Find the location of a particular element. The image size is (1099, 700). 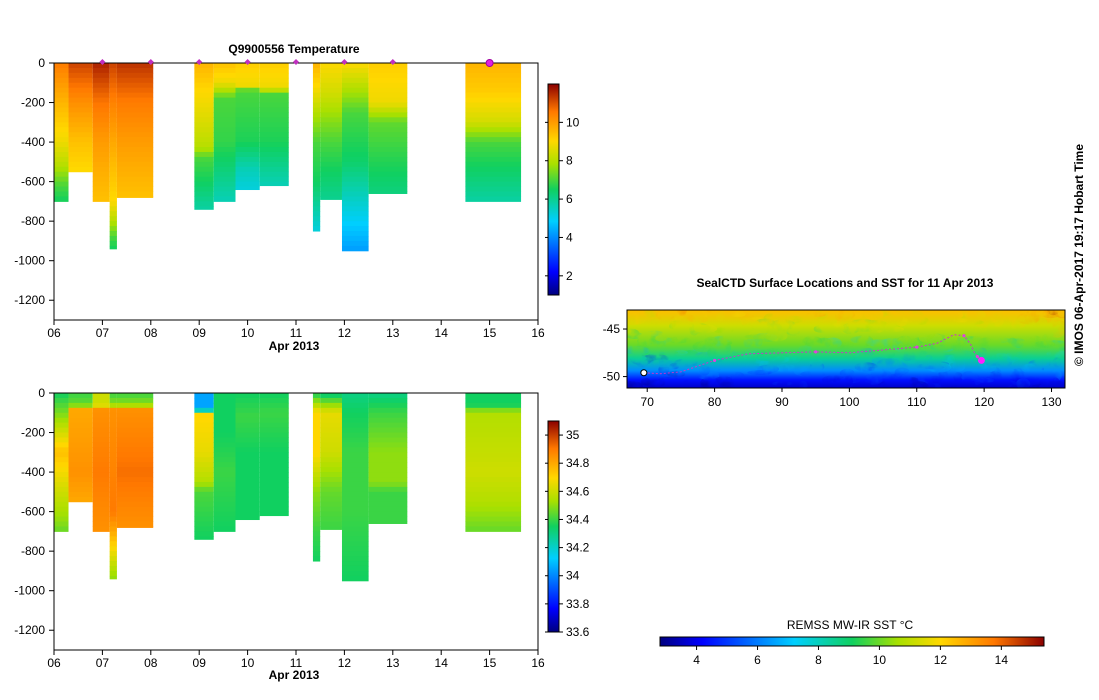

sal-colorbar-tick-label: 34 is located at coordinates (573, 576).